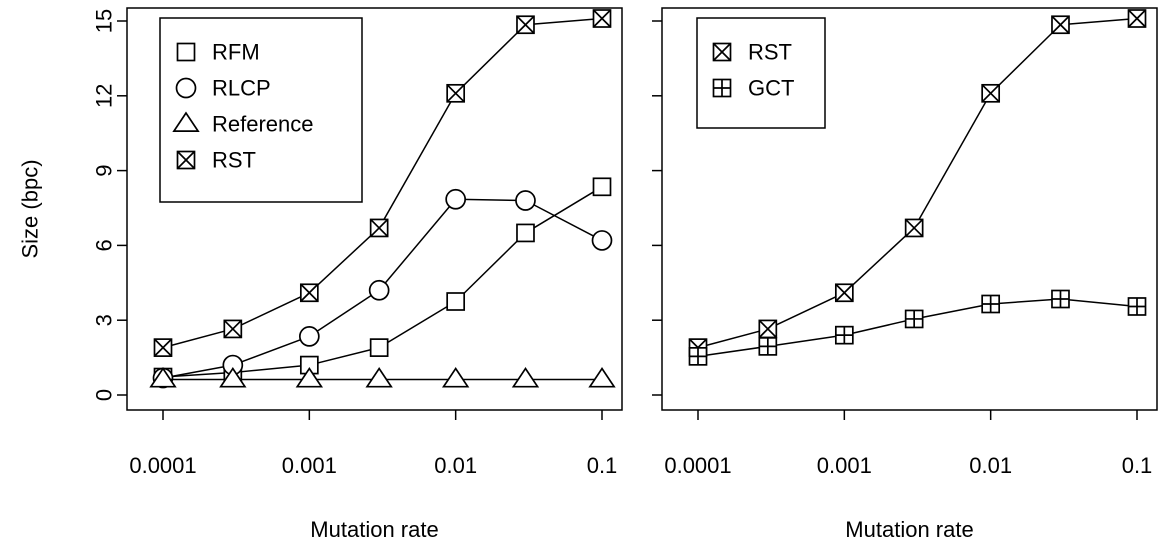 The height and width of the screenshot is (547, 1162). Describe the element at coordinates (104, 21) in the screenshot. I see `y-tick-label: 15` at that location.